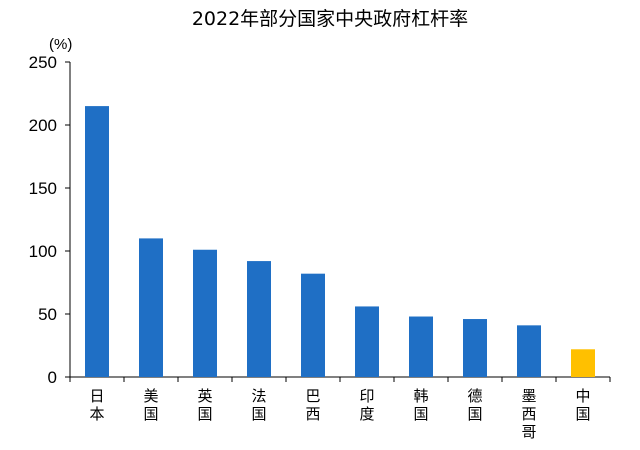 This screenshot has height=450, width=640. What do you see at coordinates (49, 220) in the screenshot?
I see `y-axis-ticks: 0 50 100 150 200 250` at bounding box center [49, 220].